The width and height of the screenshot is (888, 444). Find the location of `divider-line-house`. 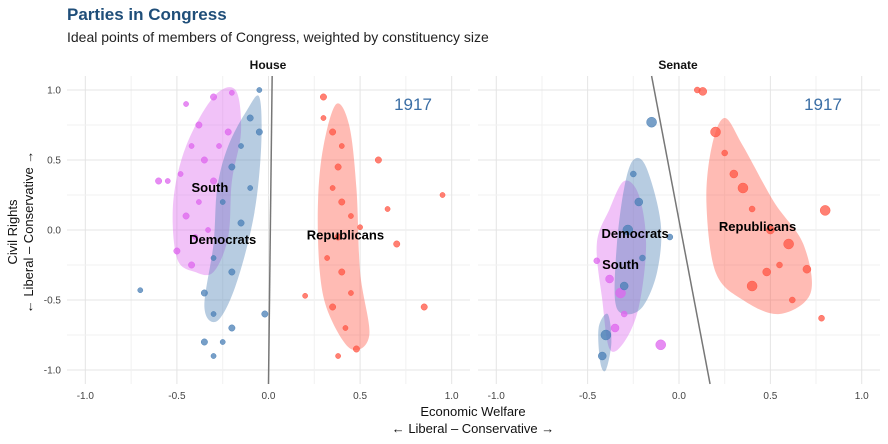

divider-line-house is located at coordinates (270, 230).